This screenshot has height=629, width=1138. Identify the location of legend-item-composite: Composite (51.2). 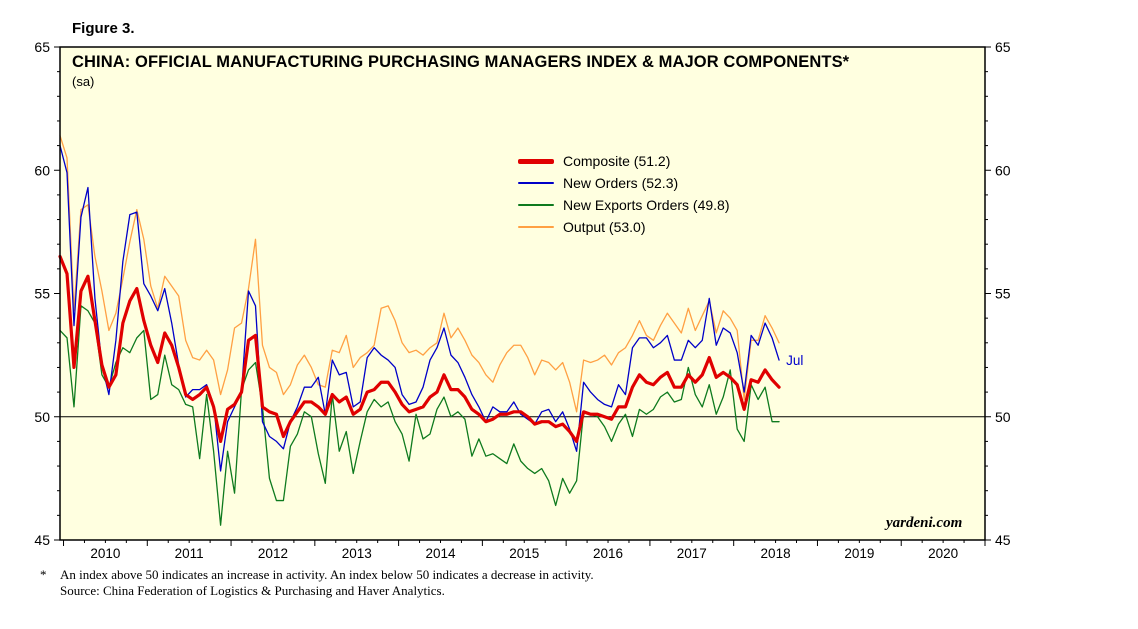
(624, 161).